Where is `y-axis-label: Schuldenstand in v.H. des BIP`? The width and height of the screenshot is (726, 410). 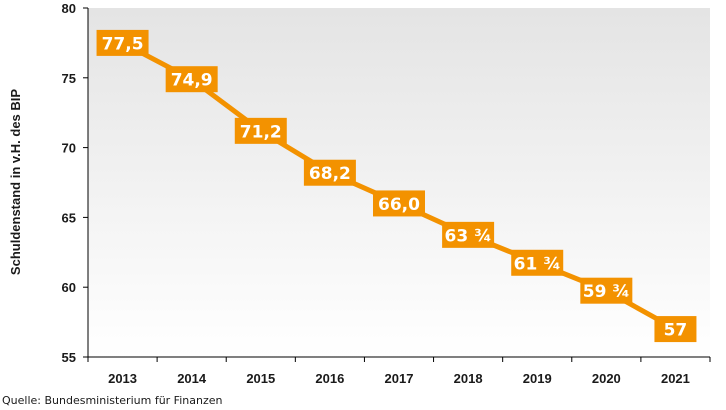 y-axis-label: Schuldenstand in v.H. des BIP is located at coordinates (15, 182).